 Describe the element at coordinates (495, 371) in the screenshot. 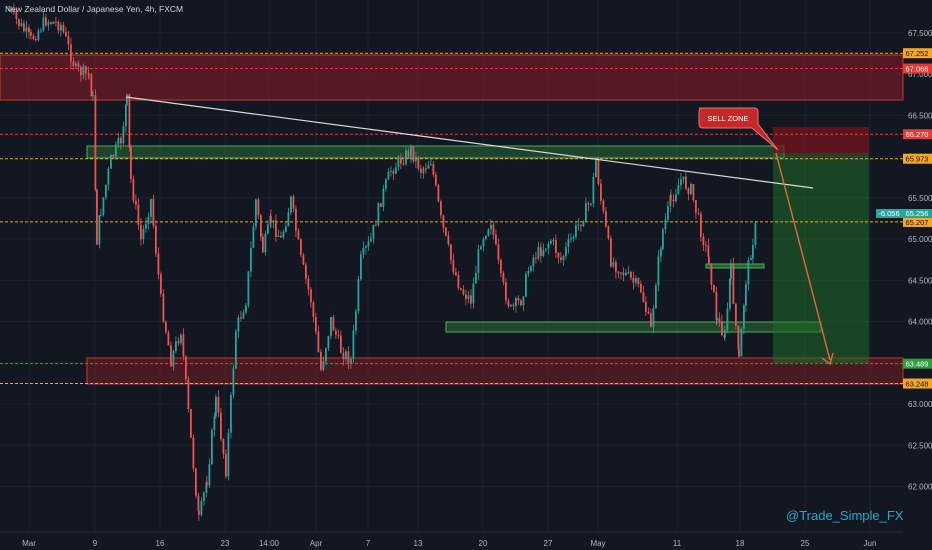

I see `lower-support-zone` at that location.